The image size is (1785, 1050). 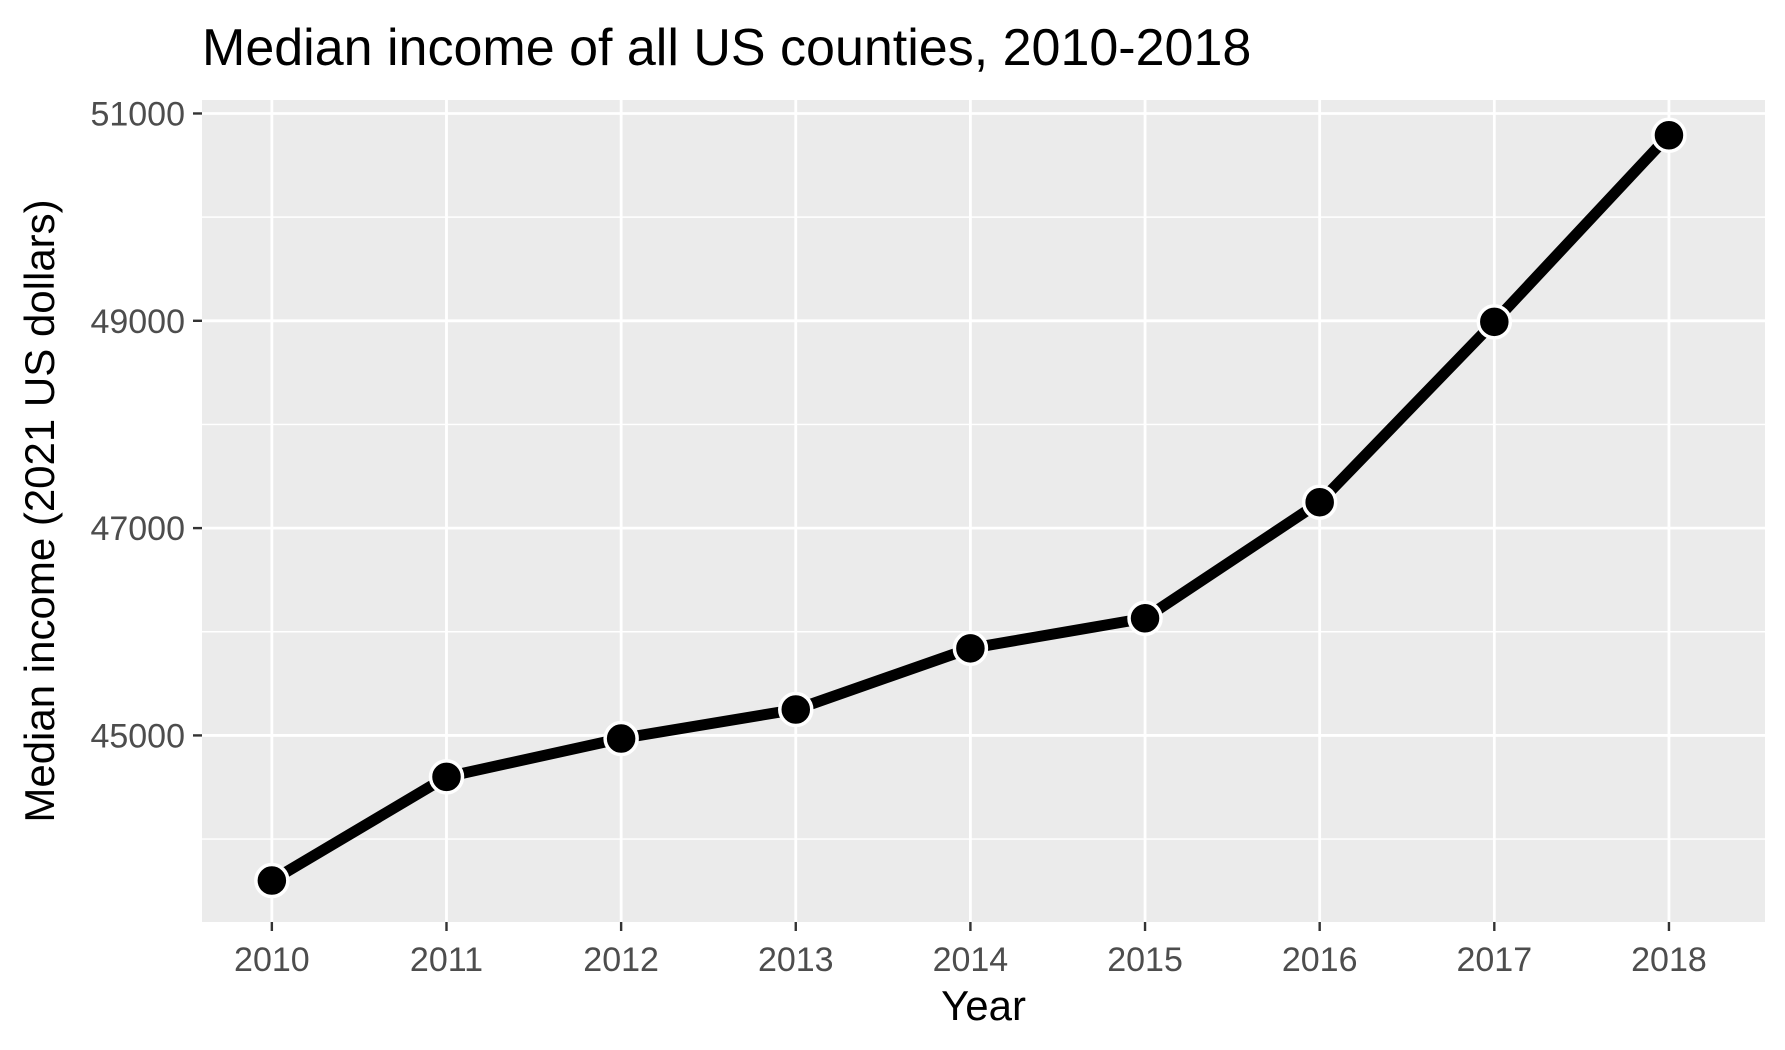 What do you see at coordinates (1320, 960) in the screenshot?
I see `x-tick-label: 2016` at bounding box center [1320, 960].